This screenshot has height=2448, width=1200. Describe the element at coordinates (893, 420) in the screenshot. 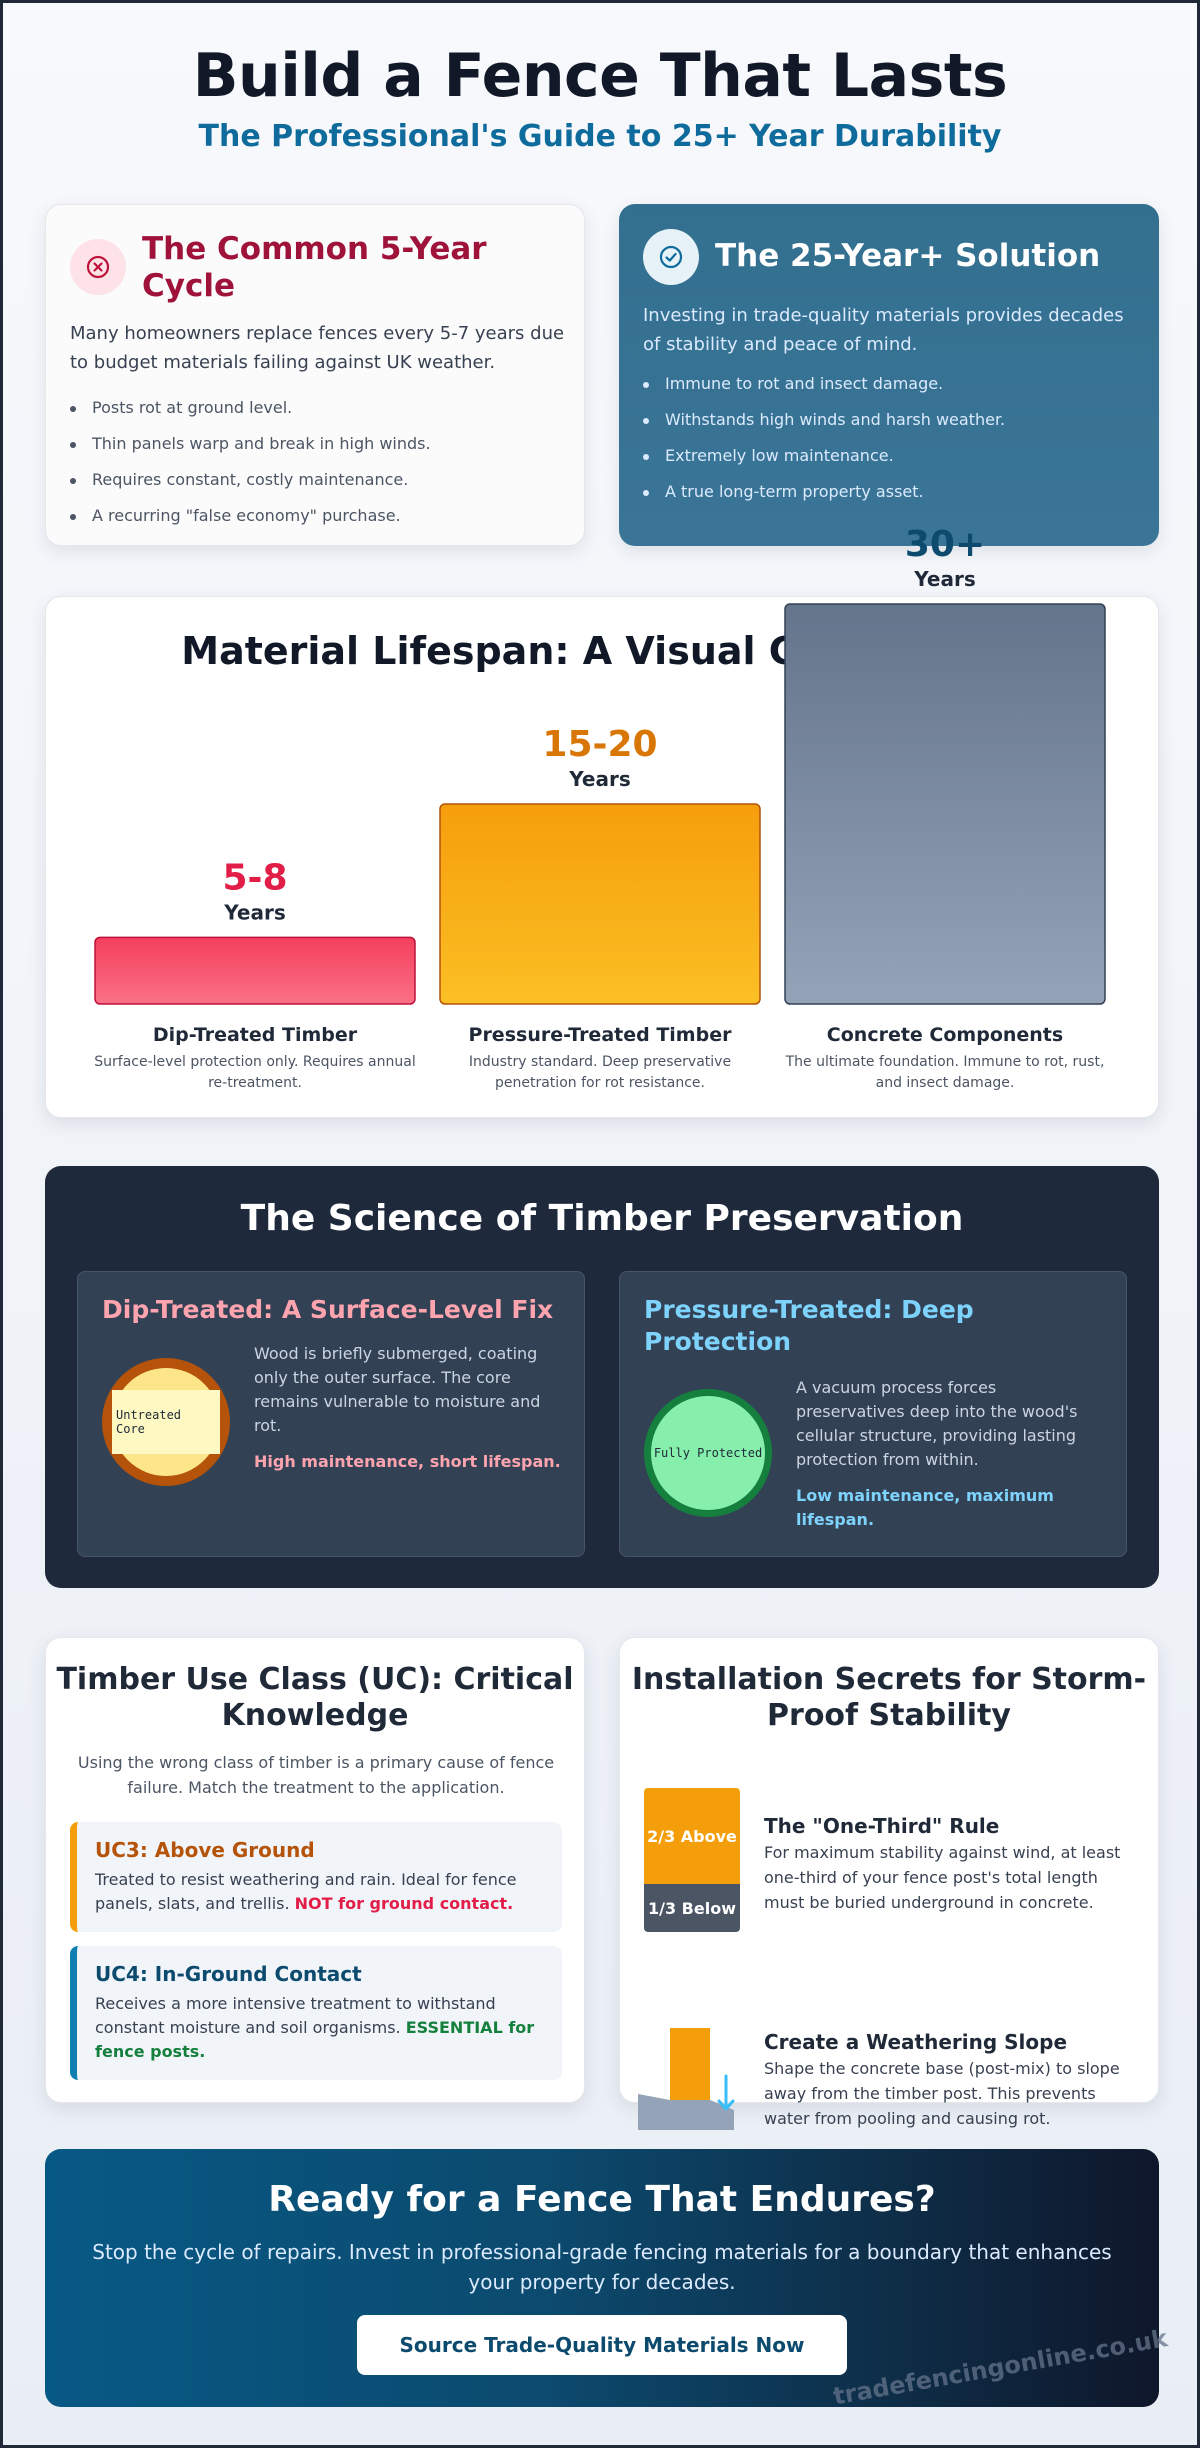

I see `list-item: Withstands high winds and harsh weather.` at that location.